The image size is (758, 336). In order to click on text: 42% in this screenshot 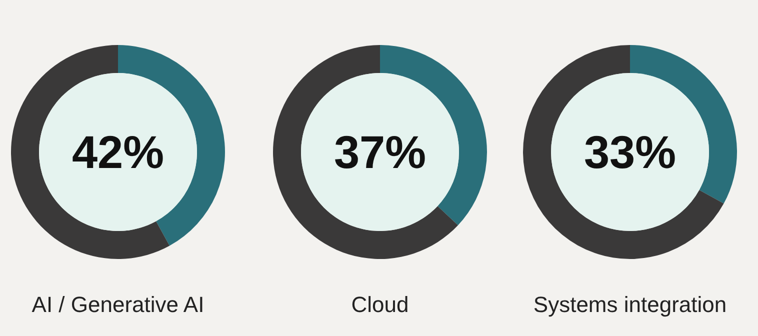, I will do `click(118, 152)`.